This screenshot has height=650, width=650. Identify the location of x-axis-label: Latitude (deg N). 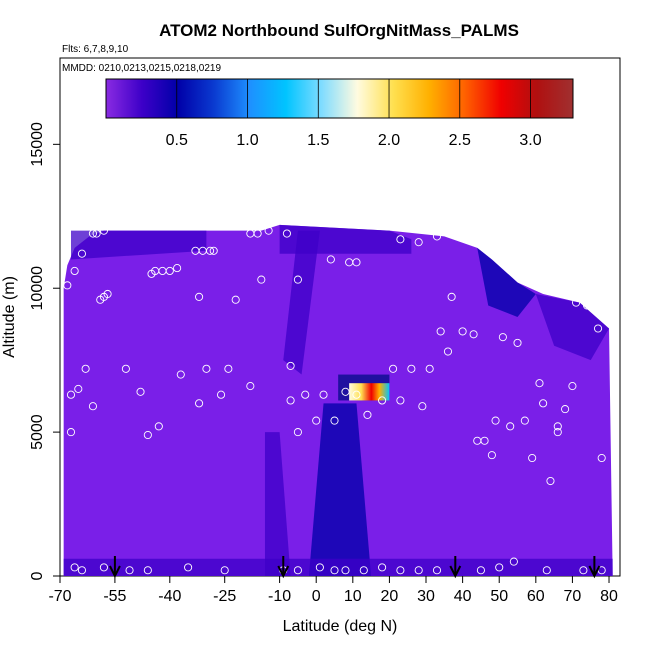
(340, 626).